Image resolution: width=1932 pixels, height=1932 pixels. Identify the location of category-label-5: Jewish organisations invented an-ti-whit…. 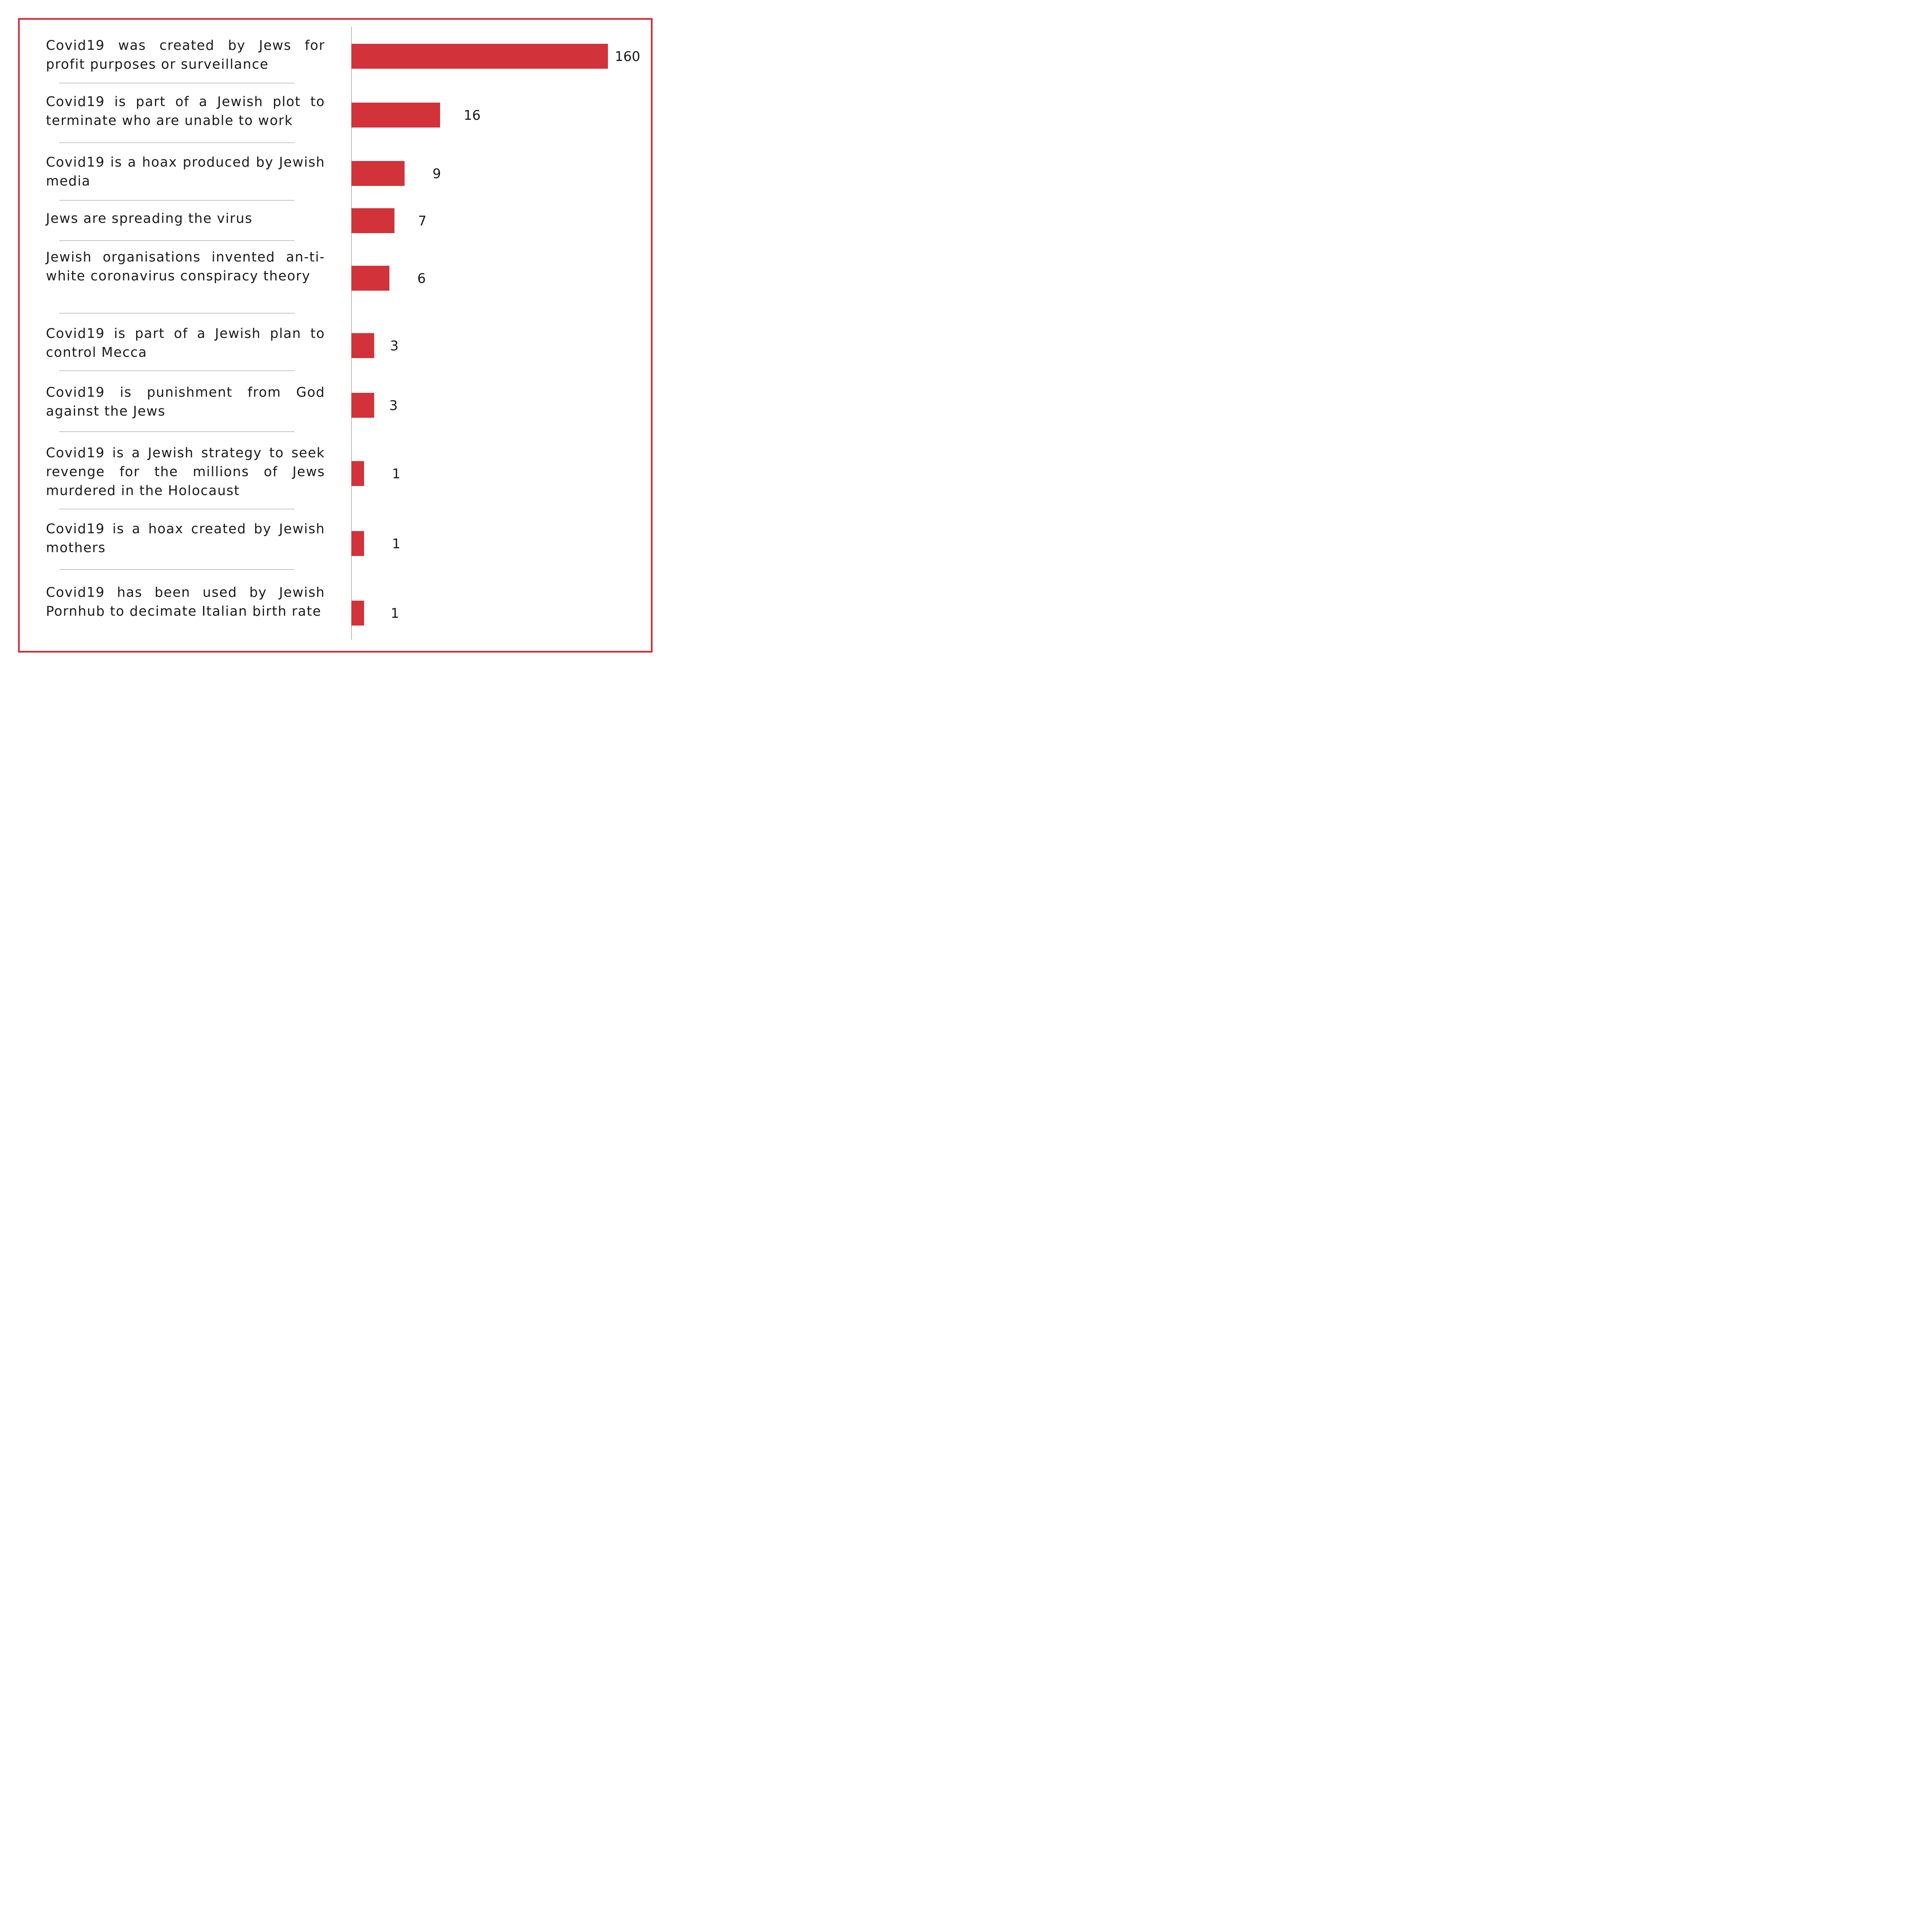
(186, 266).